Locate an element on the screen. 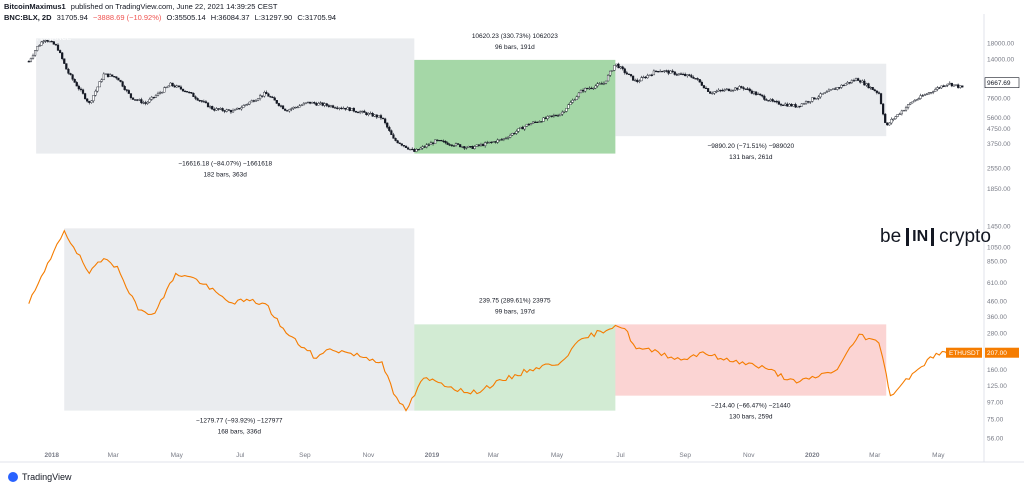 Image resolution: width=1024 pixels, height=491 pixels. btc-tick-label: 4750.00 is located at coordinates (999, 129).